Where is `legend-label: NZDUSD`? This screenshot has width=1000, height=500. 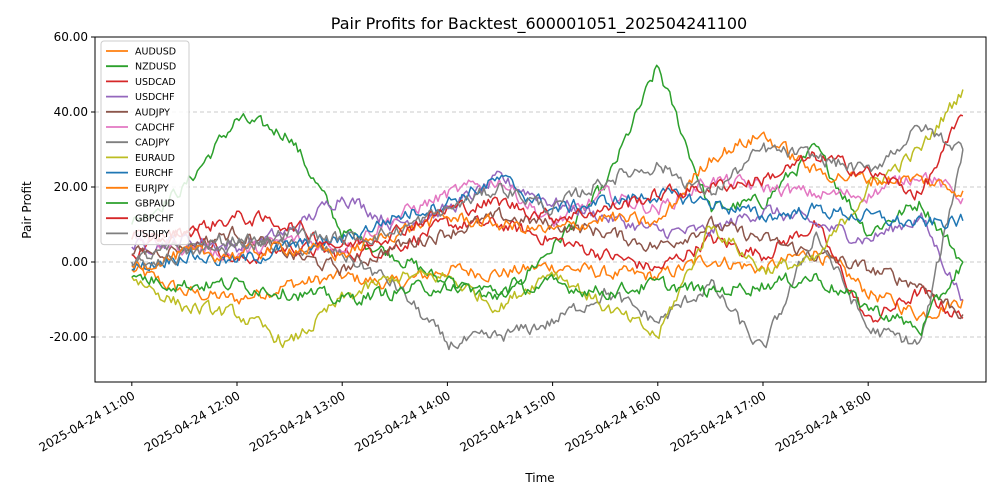
legend-label: NZDUSD is located at coordinates (155, 67).